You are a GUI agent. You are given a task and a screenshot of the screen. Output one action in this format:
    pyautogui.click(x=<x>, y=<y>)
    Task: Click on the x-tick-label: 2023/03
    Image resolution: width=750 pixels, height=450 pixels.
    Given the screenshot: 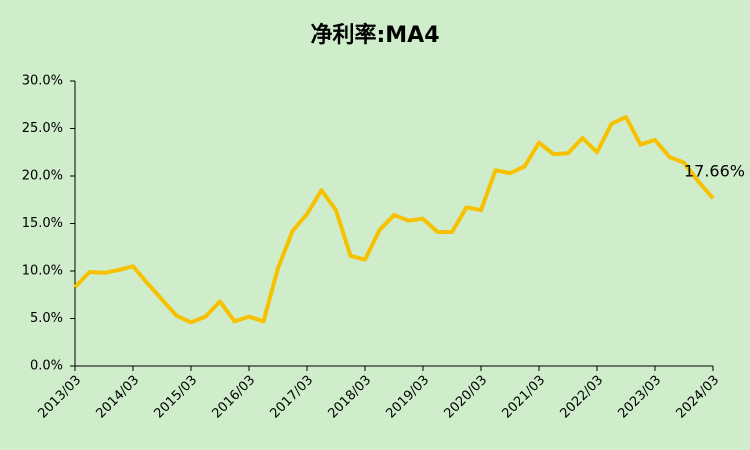 What is the action you would take?
    pyautogui.click(x=640, y=397)
    